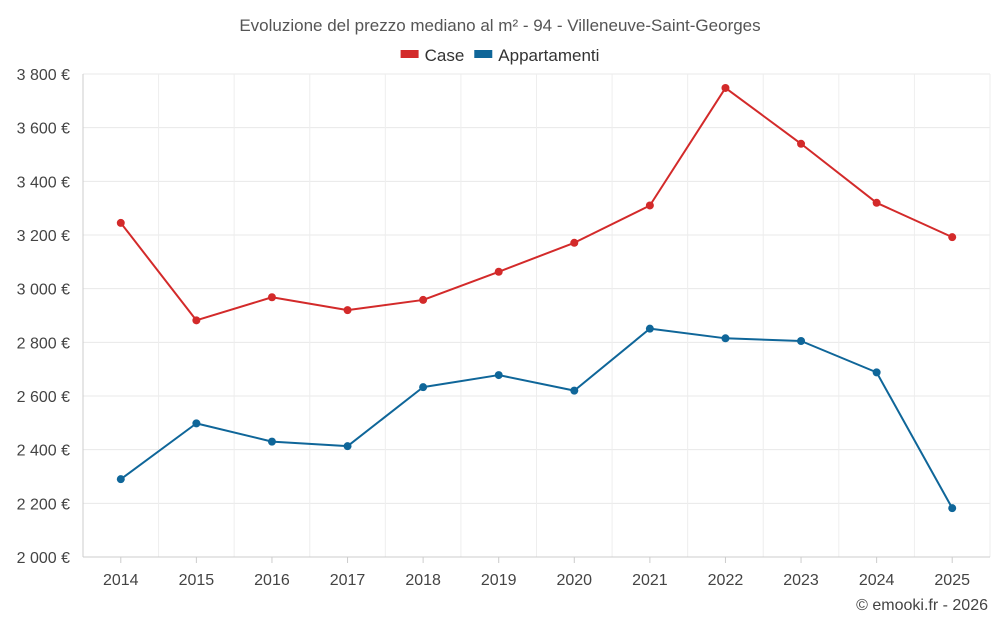  What do you see at coordinates (922, 605) in the screenshot?
I see `credit-text: © emooki.fr - 2026` at bounding box center [922, 605].